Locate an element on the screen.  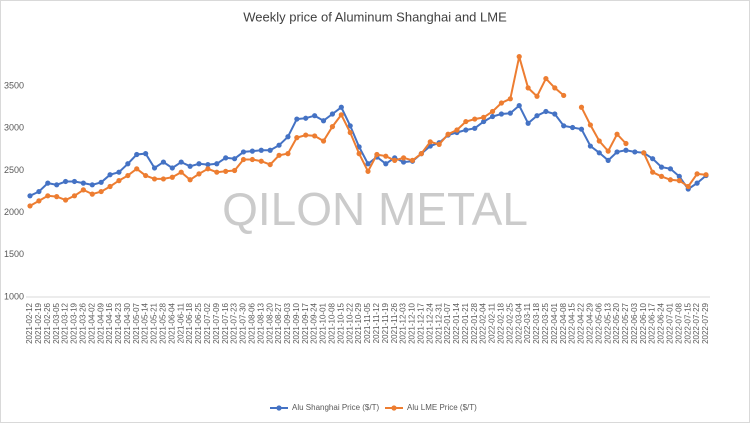
x-tick-label: 2022-07-22 is located at coordinates (696, 322).